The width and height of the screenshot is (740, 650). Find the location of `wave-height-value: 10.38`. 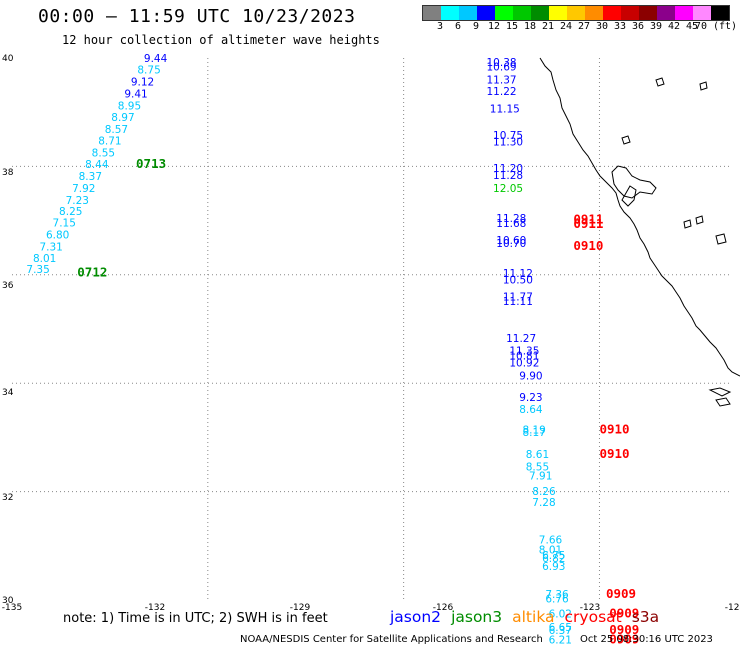

wave-height-value: 10.38 is located at coordinates (502, 63).